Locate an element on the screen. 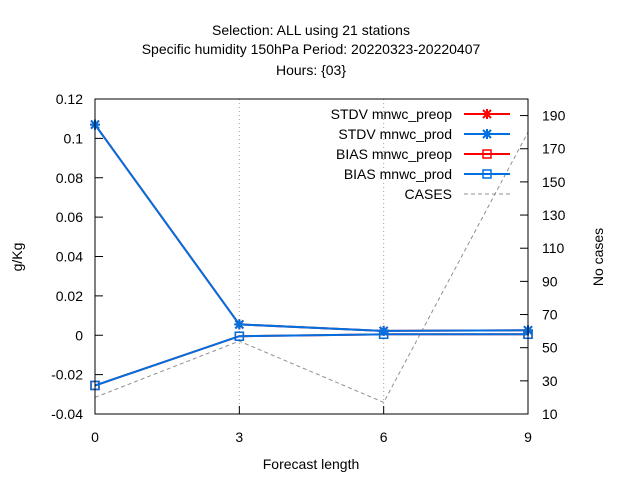 This screenshot has height=480, width=640. x-tick-label: 9 is located at coordinates (528, 437).